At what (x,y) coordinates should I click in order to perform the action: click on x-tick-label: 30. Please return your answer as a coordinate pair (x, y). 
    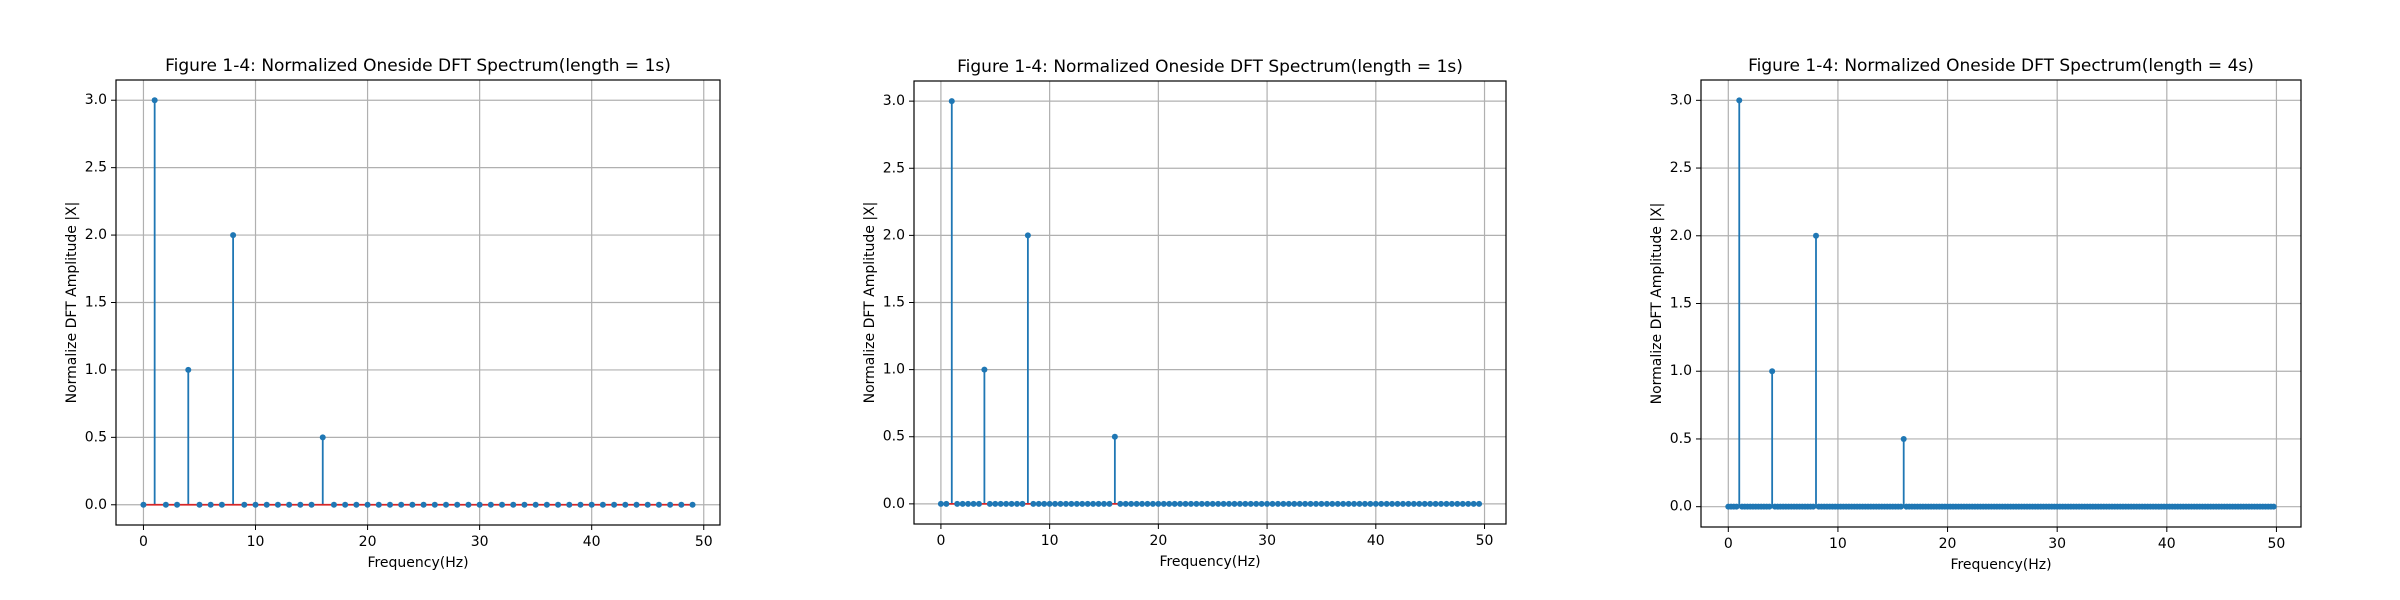
    Looking at the image, I should click on (2057, 544).